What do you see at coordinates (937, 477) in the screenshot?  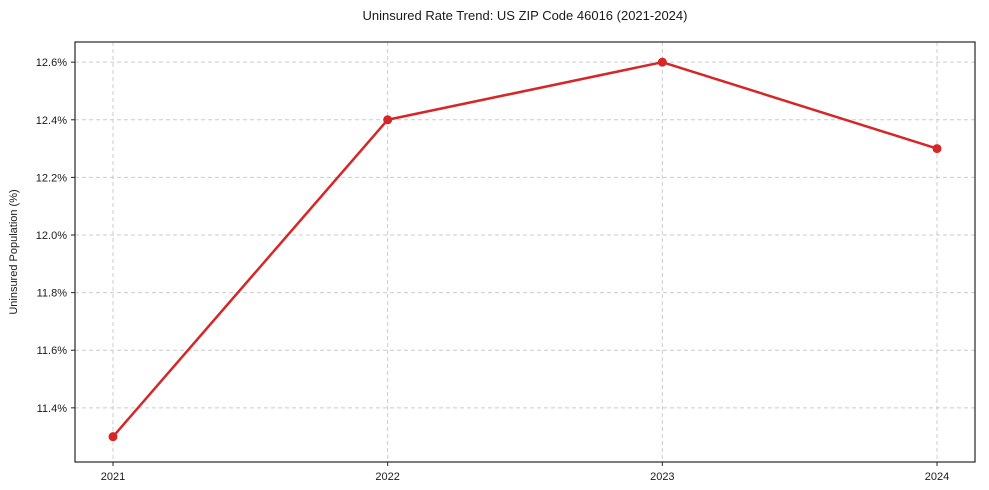 I see `x-tick-label: 2024` at bounding box center [937, 477].